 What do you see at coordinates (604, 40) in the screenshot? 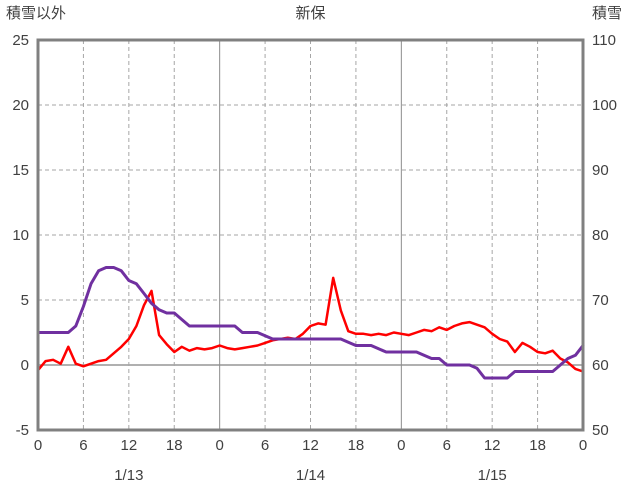
I see `right-axis-tick: 110` at bounding box center [604, 40].